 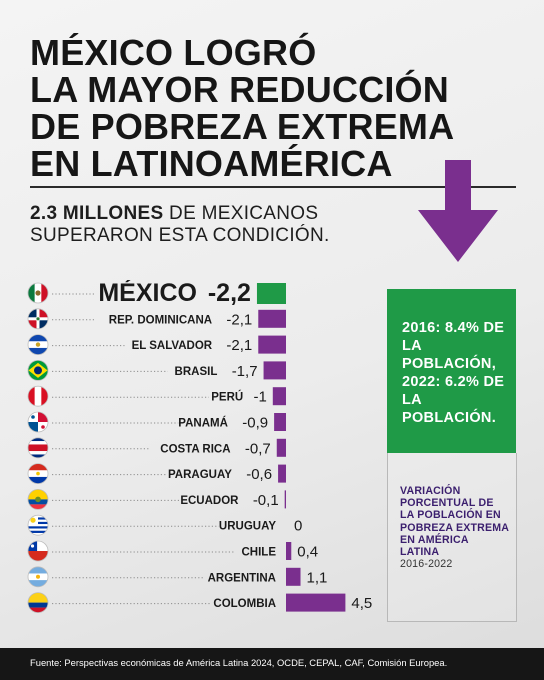 What do you see at coordinates (317, 577) in the screenshot?
I see `value-label: 1,1` at bounding box center [317, 577].